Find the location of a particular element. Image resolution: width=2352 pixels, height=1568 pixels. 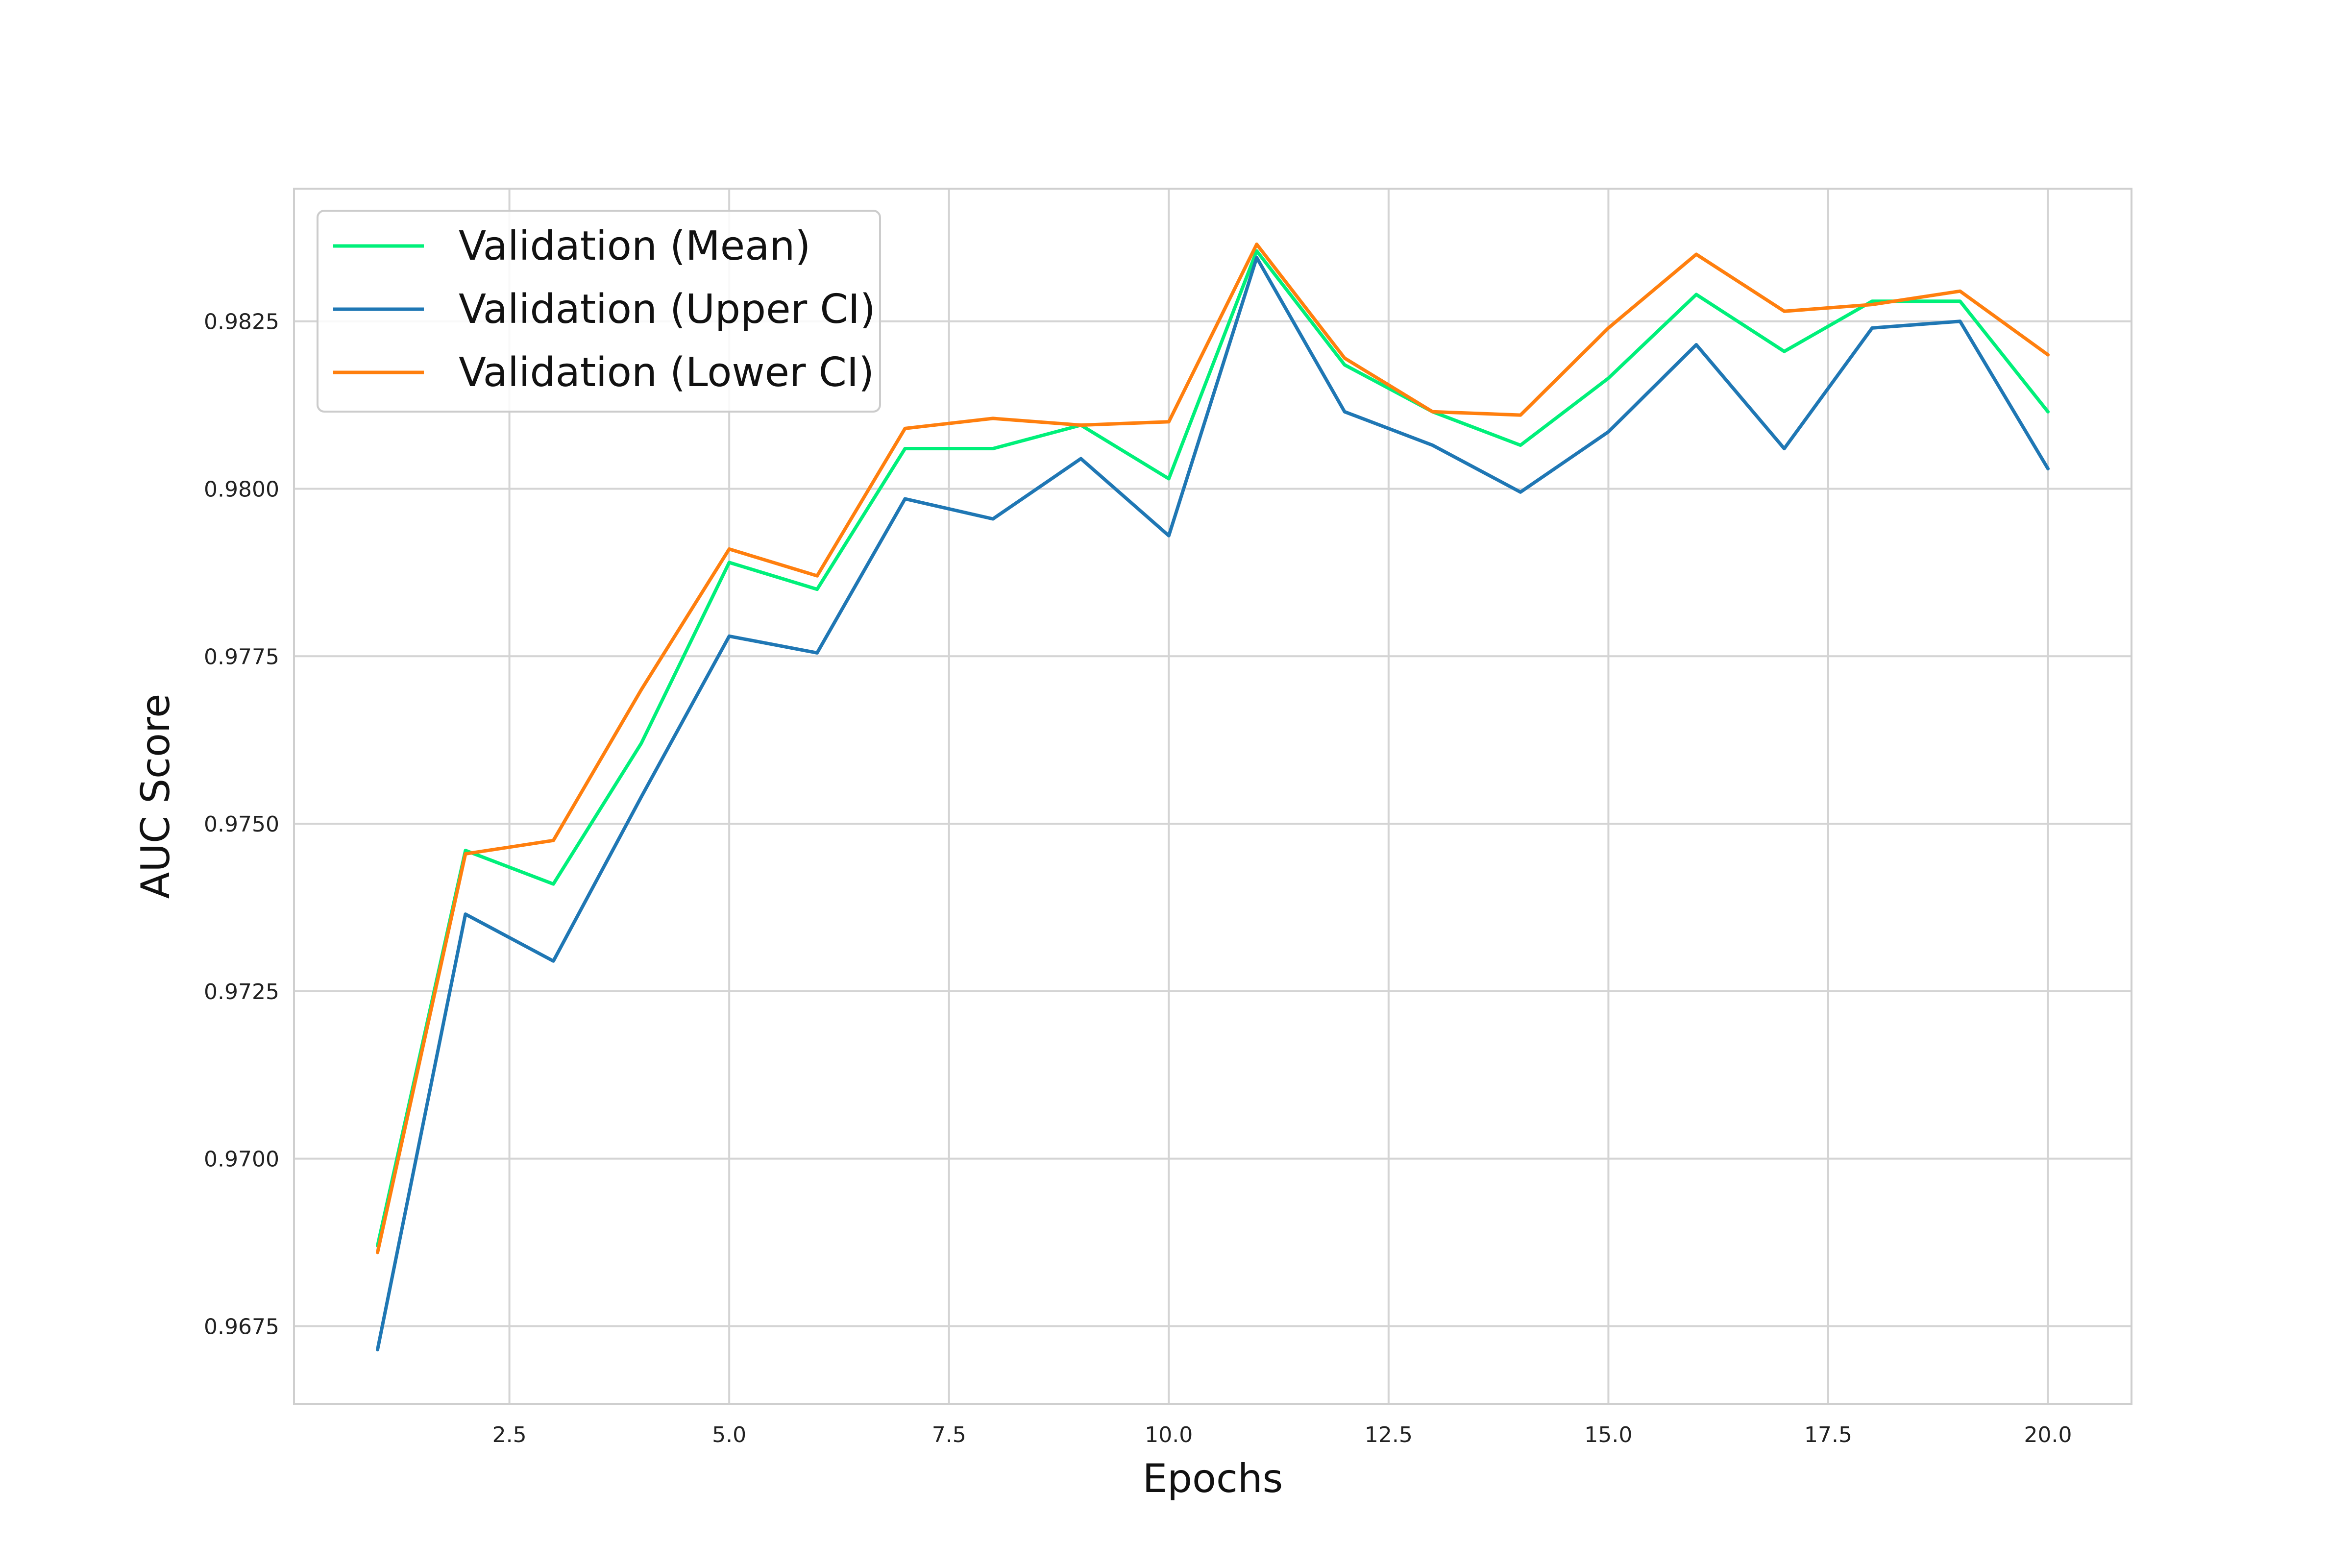

y-tick-label: 0.9725 is located at coordinates (241, 992).